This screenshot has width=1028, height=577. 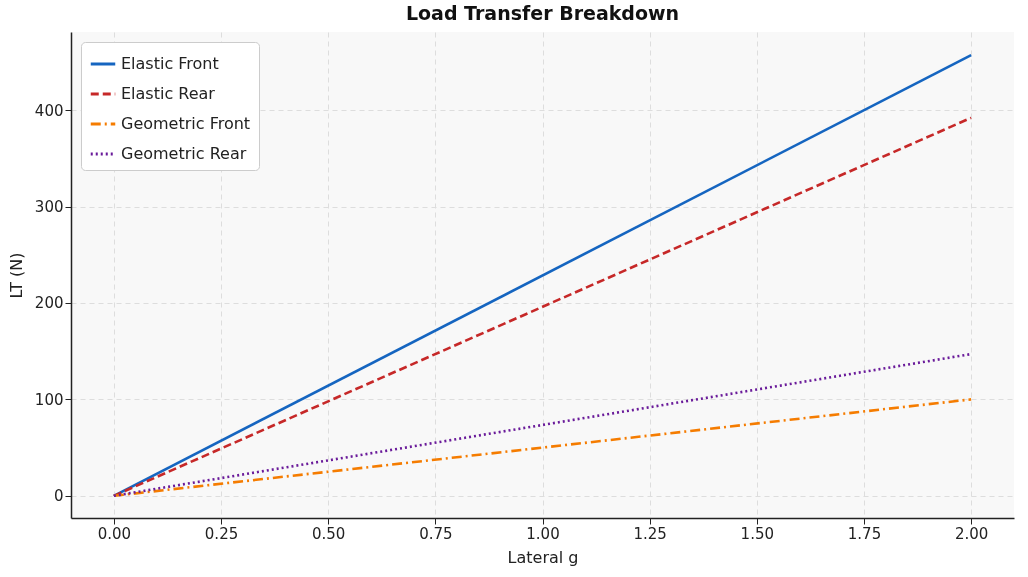 What do you see at coordinates (114, 533) in the screenshot?
I see `x-tick-label: 0.00` at bounding box center [114, 533].